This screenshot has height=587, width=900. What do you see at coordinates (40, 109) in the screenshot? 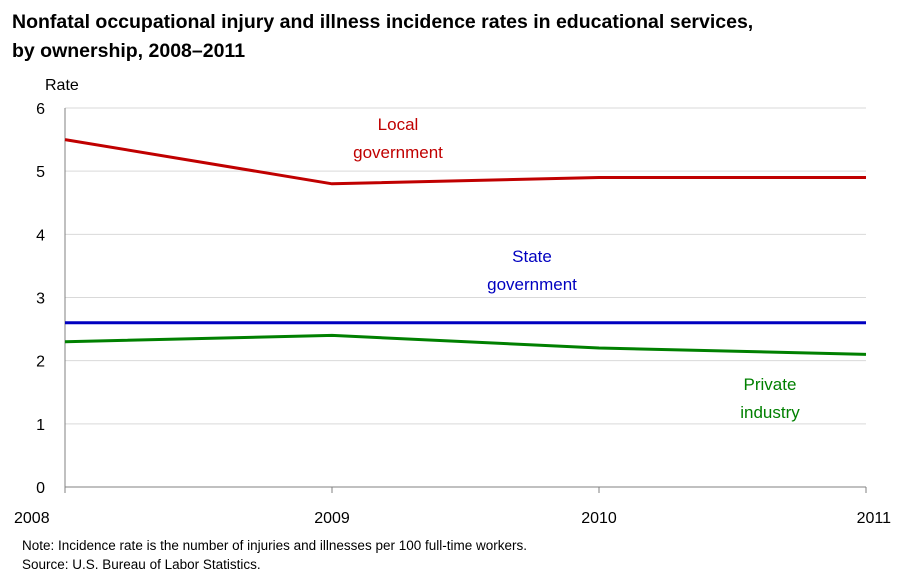
I see `y-tick-label: 6` at bounding box center [40, 109].